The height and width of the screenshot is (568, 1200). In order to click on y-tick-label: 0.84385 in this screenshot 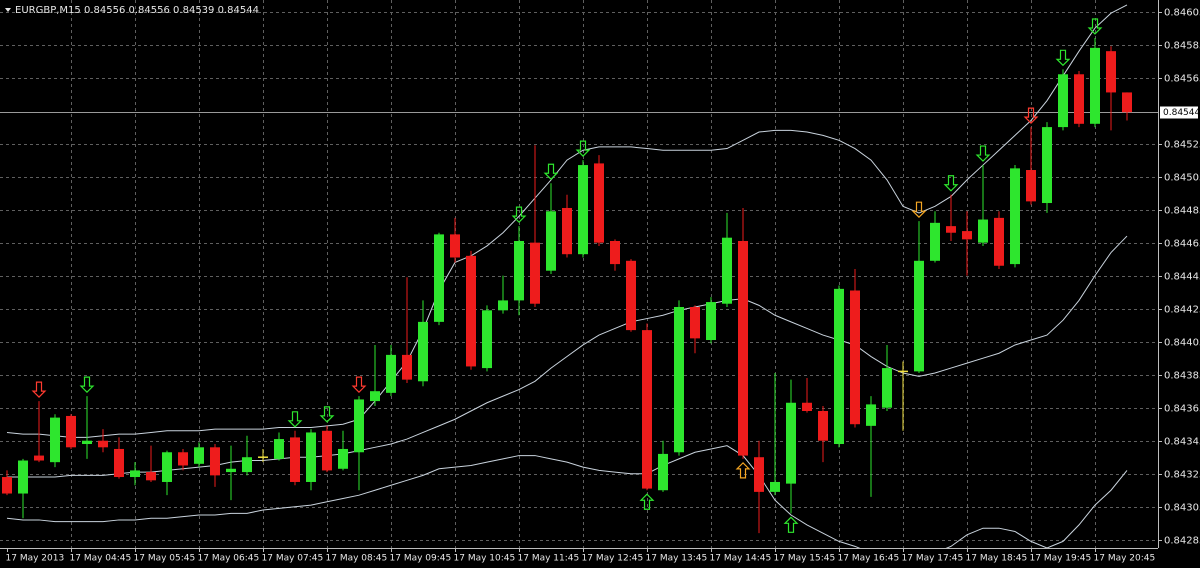, I will do `click(1182, 376)`.